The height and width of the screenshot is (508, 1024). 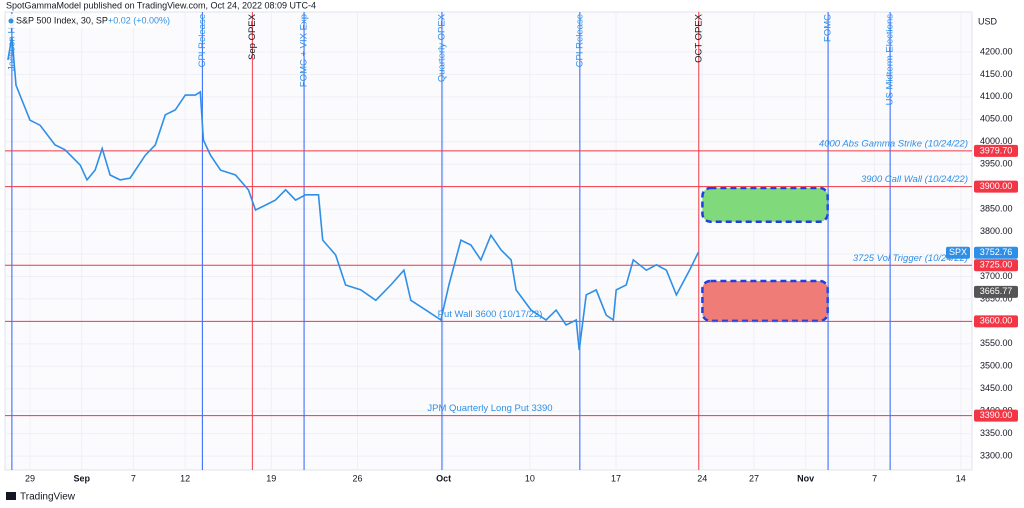 I want to click on event-label: Quarterly OPEX, so click(x=441, y=47).